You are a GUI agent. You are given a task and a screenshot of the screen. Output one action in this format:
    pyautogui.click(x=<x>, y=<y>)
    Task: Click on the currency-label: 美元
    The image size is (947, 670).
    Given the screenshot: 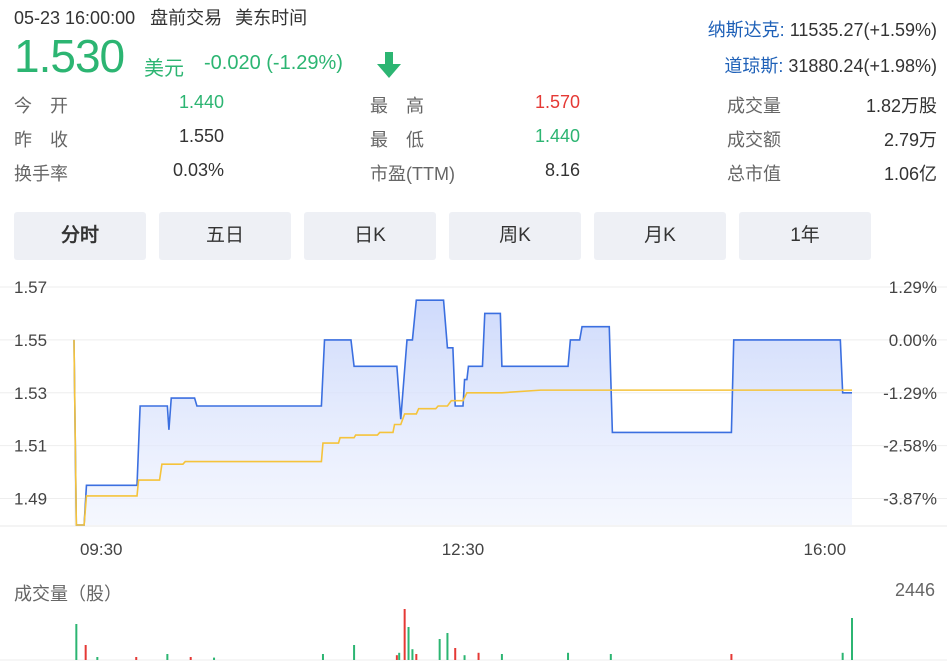 What is the action you would take?
    pyautogui.click(x=164, y=69)
    